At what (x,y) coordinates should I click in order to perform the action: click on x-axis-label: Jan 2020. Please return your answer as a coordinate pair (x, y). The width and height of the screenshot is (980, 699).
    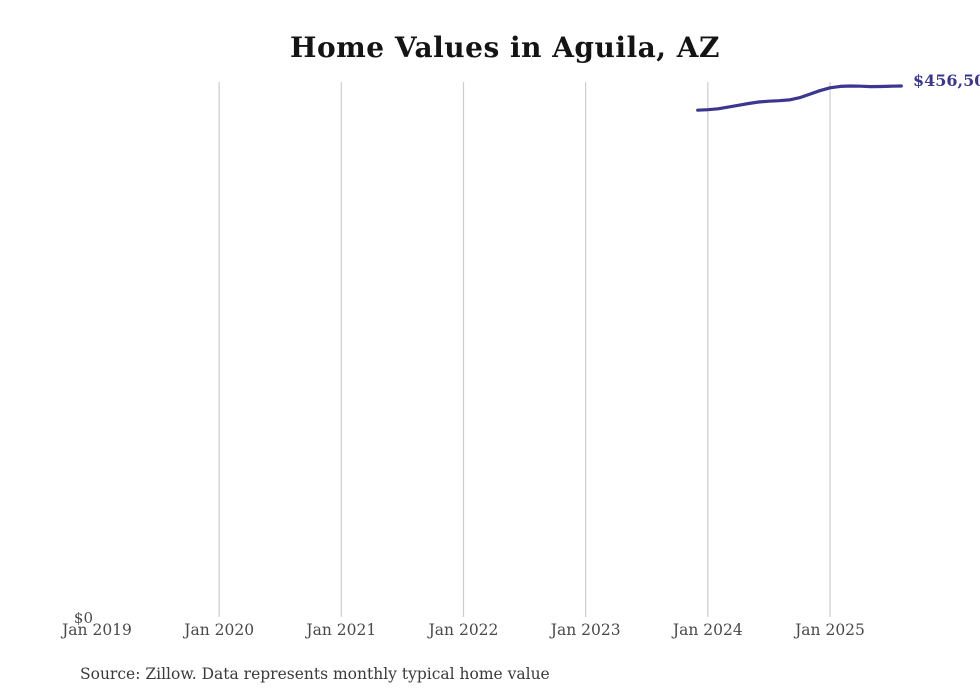
    Looking at the image, I should click on (219, 630).